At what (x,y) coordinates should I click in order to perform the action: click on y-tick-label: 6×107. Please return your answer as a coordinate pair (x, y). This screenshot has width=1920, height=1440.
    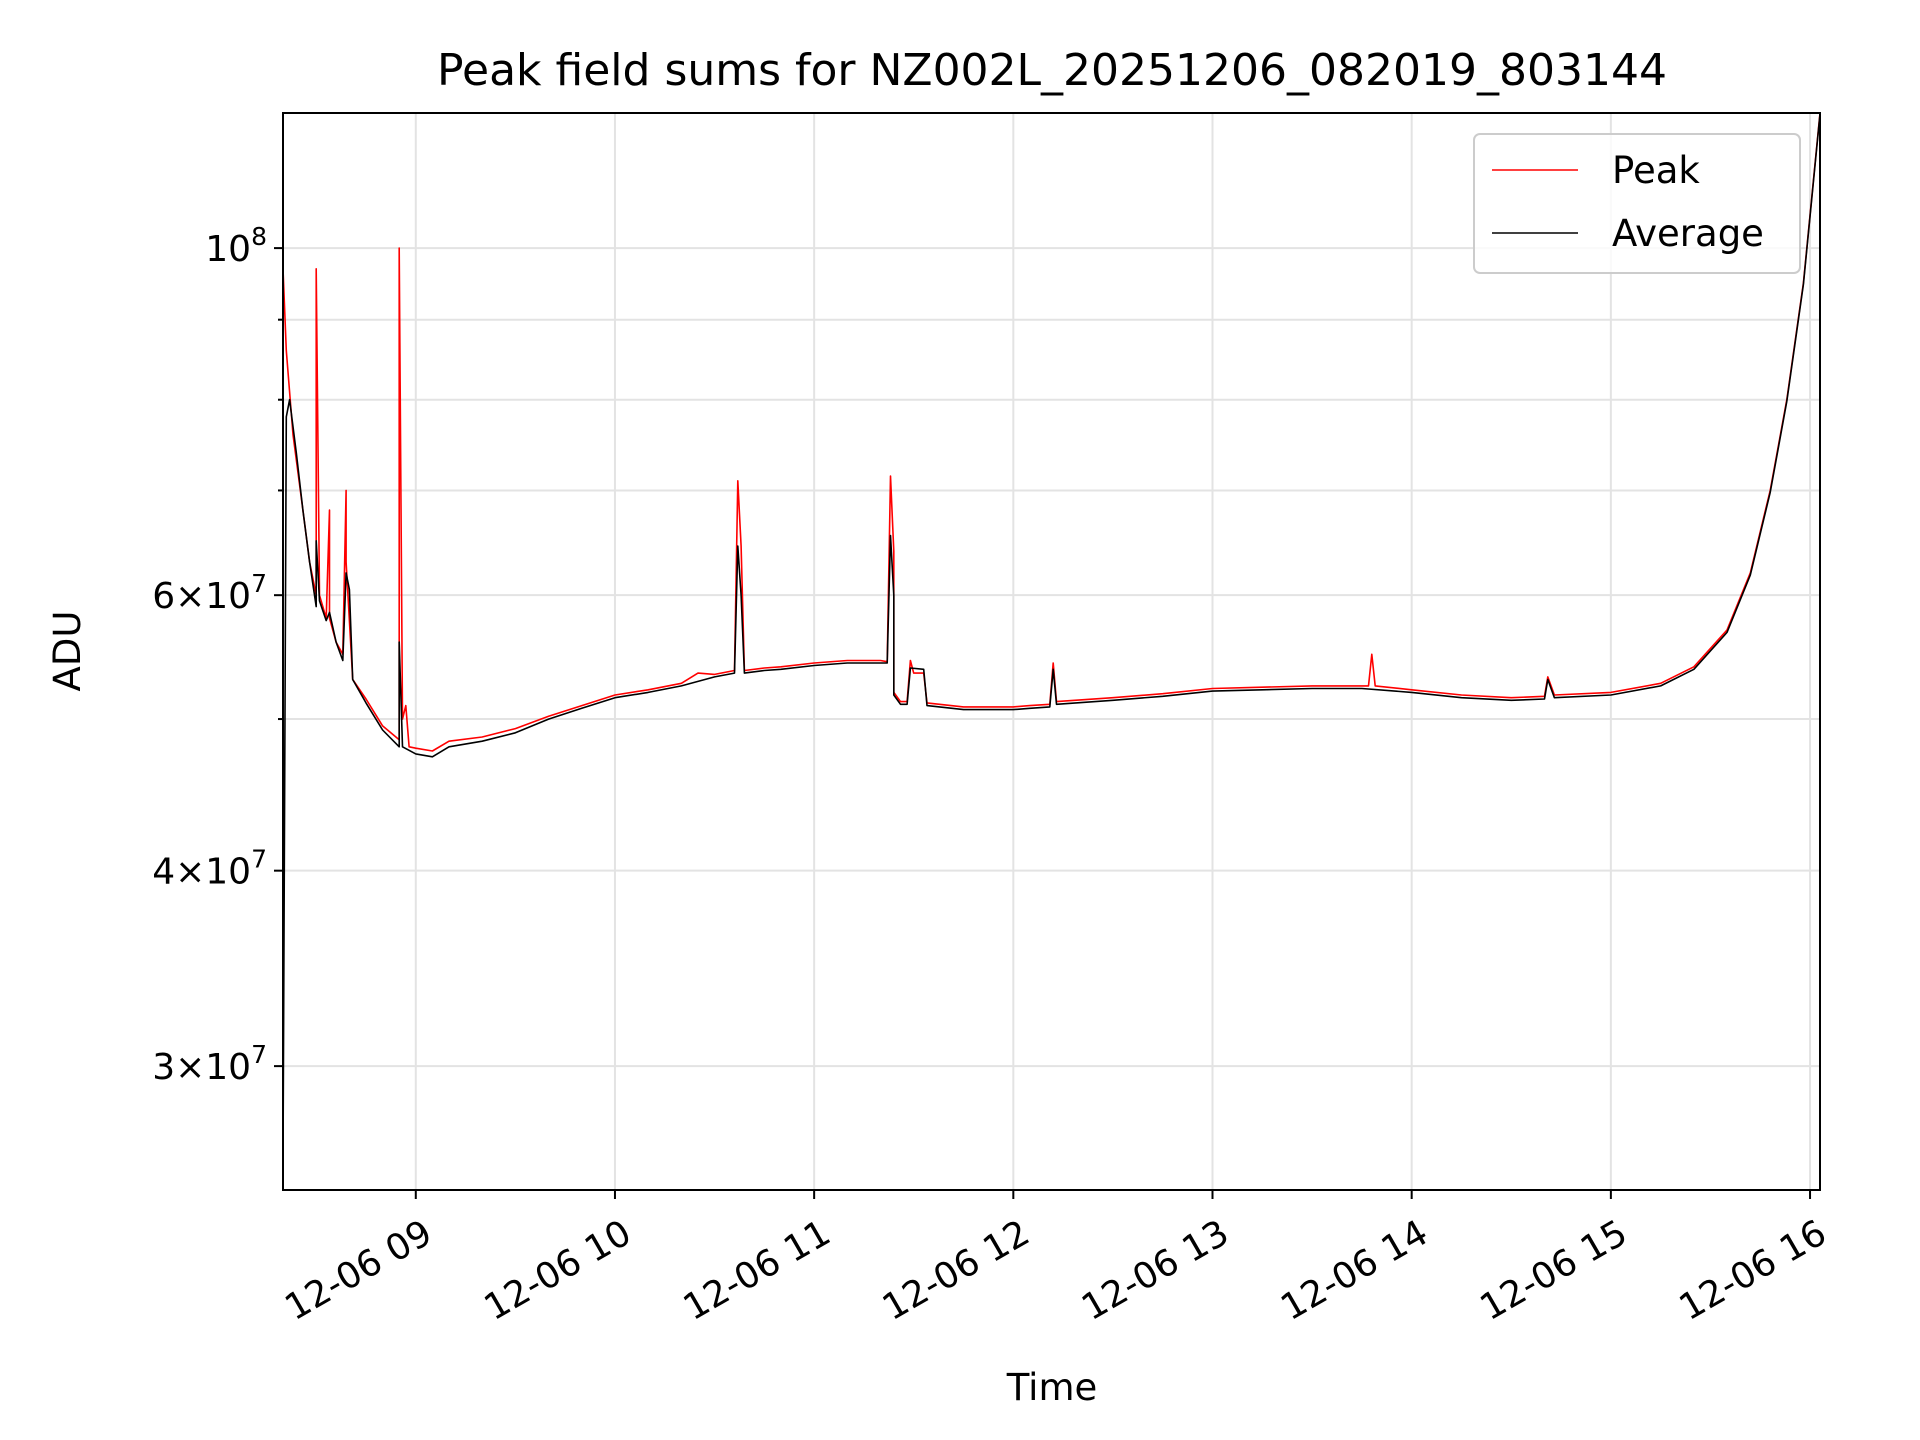
    Looking at the image, I should click on (209, 593).